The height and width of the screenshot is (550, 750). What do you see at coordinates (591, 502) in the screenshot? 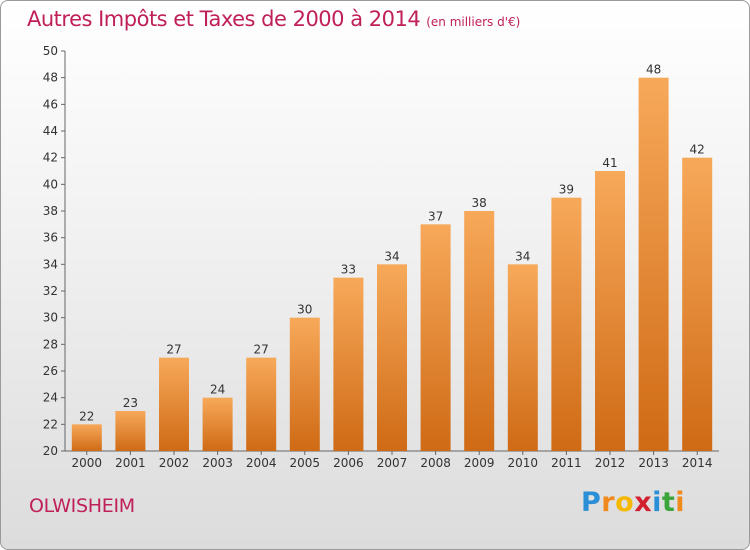
I see `logo-letter: P` at bounding box center [591, 502].